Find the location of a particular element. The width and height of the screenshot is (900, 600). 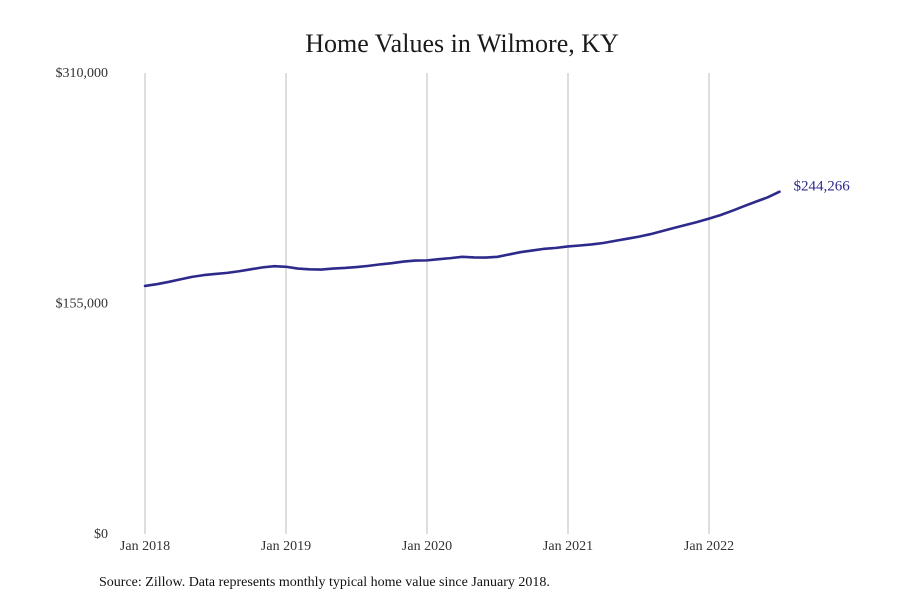

x-tick-label: Jan 2021 is located at coordinates (568, 546).